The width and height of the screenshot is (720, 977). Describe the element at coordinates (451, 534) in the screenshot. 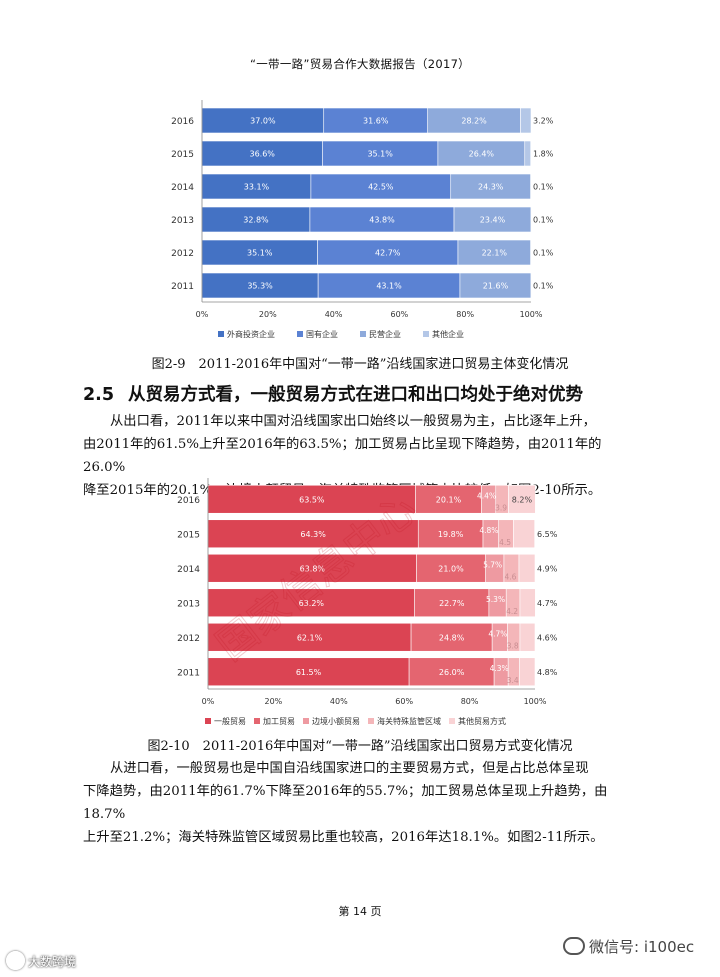

I see `data-label: 19.8%` at that location.